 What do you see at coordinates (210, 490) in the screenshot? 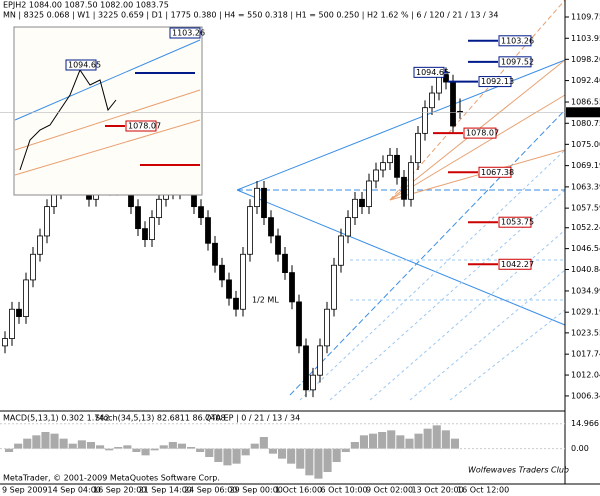
I see `x-tick-label: 24 Sep 06:00` at bounding box center [210, 490].